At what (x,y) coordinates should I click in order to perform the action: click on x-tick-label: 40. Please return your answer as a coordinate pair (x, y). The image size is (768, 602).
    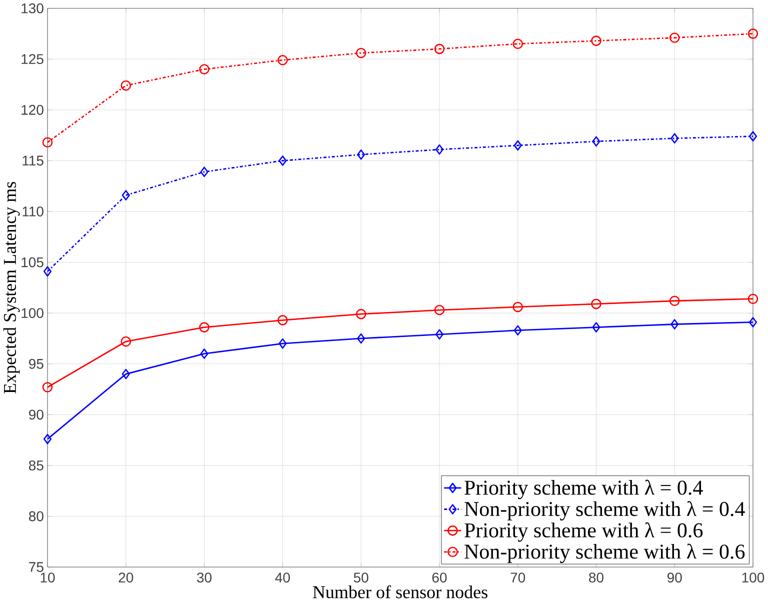
    Looking at the image, I should click on (282, 577).